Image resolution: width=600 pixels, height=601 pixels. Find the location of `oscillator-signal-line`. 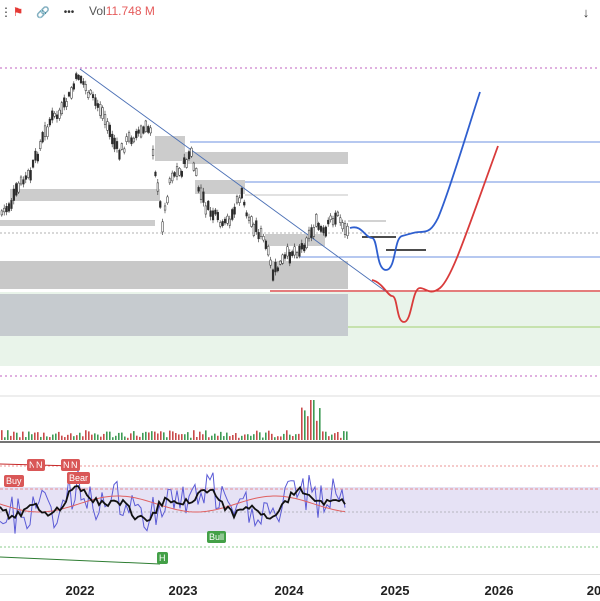

oscillator-signal-line is located at coordinates (173, 504).